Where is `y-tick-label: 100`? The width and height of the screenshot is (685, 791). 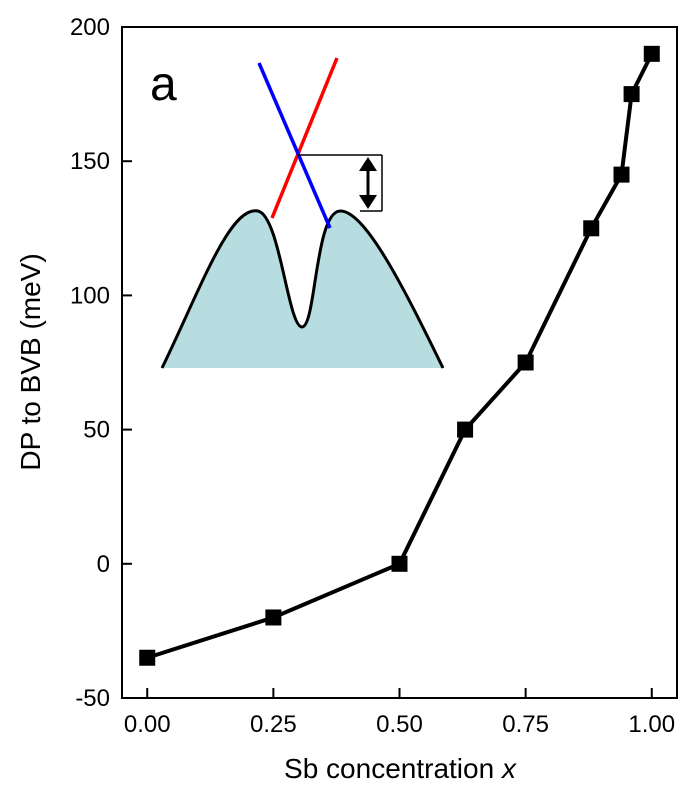 y-tick-label: 100 is located at coordinates (90, 295).